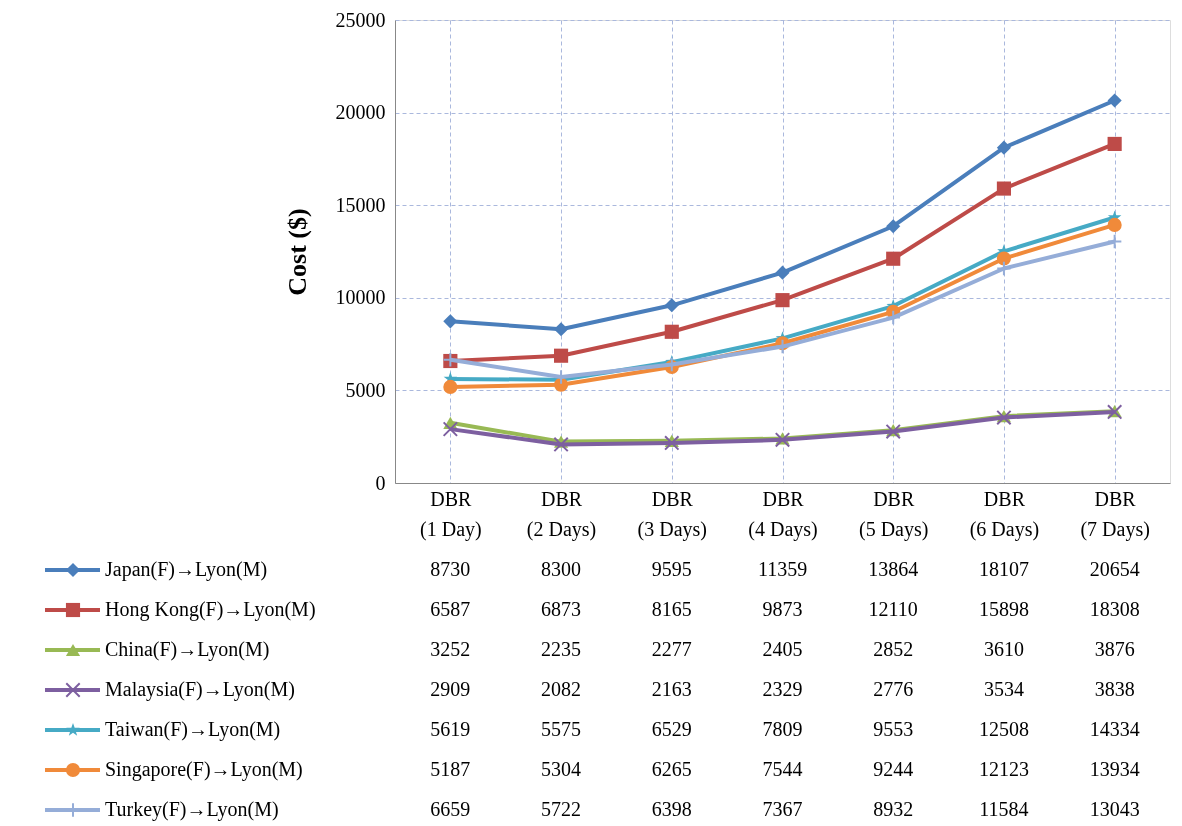 The image size is (1182, 826). Describe the element at coordinates (1003, 569) in the screenshot. I see `data-label: 18107` at that location.